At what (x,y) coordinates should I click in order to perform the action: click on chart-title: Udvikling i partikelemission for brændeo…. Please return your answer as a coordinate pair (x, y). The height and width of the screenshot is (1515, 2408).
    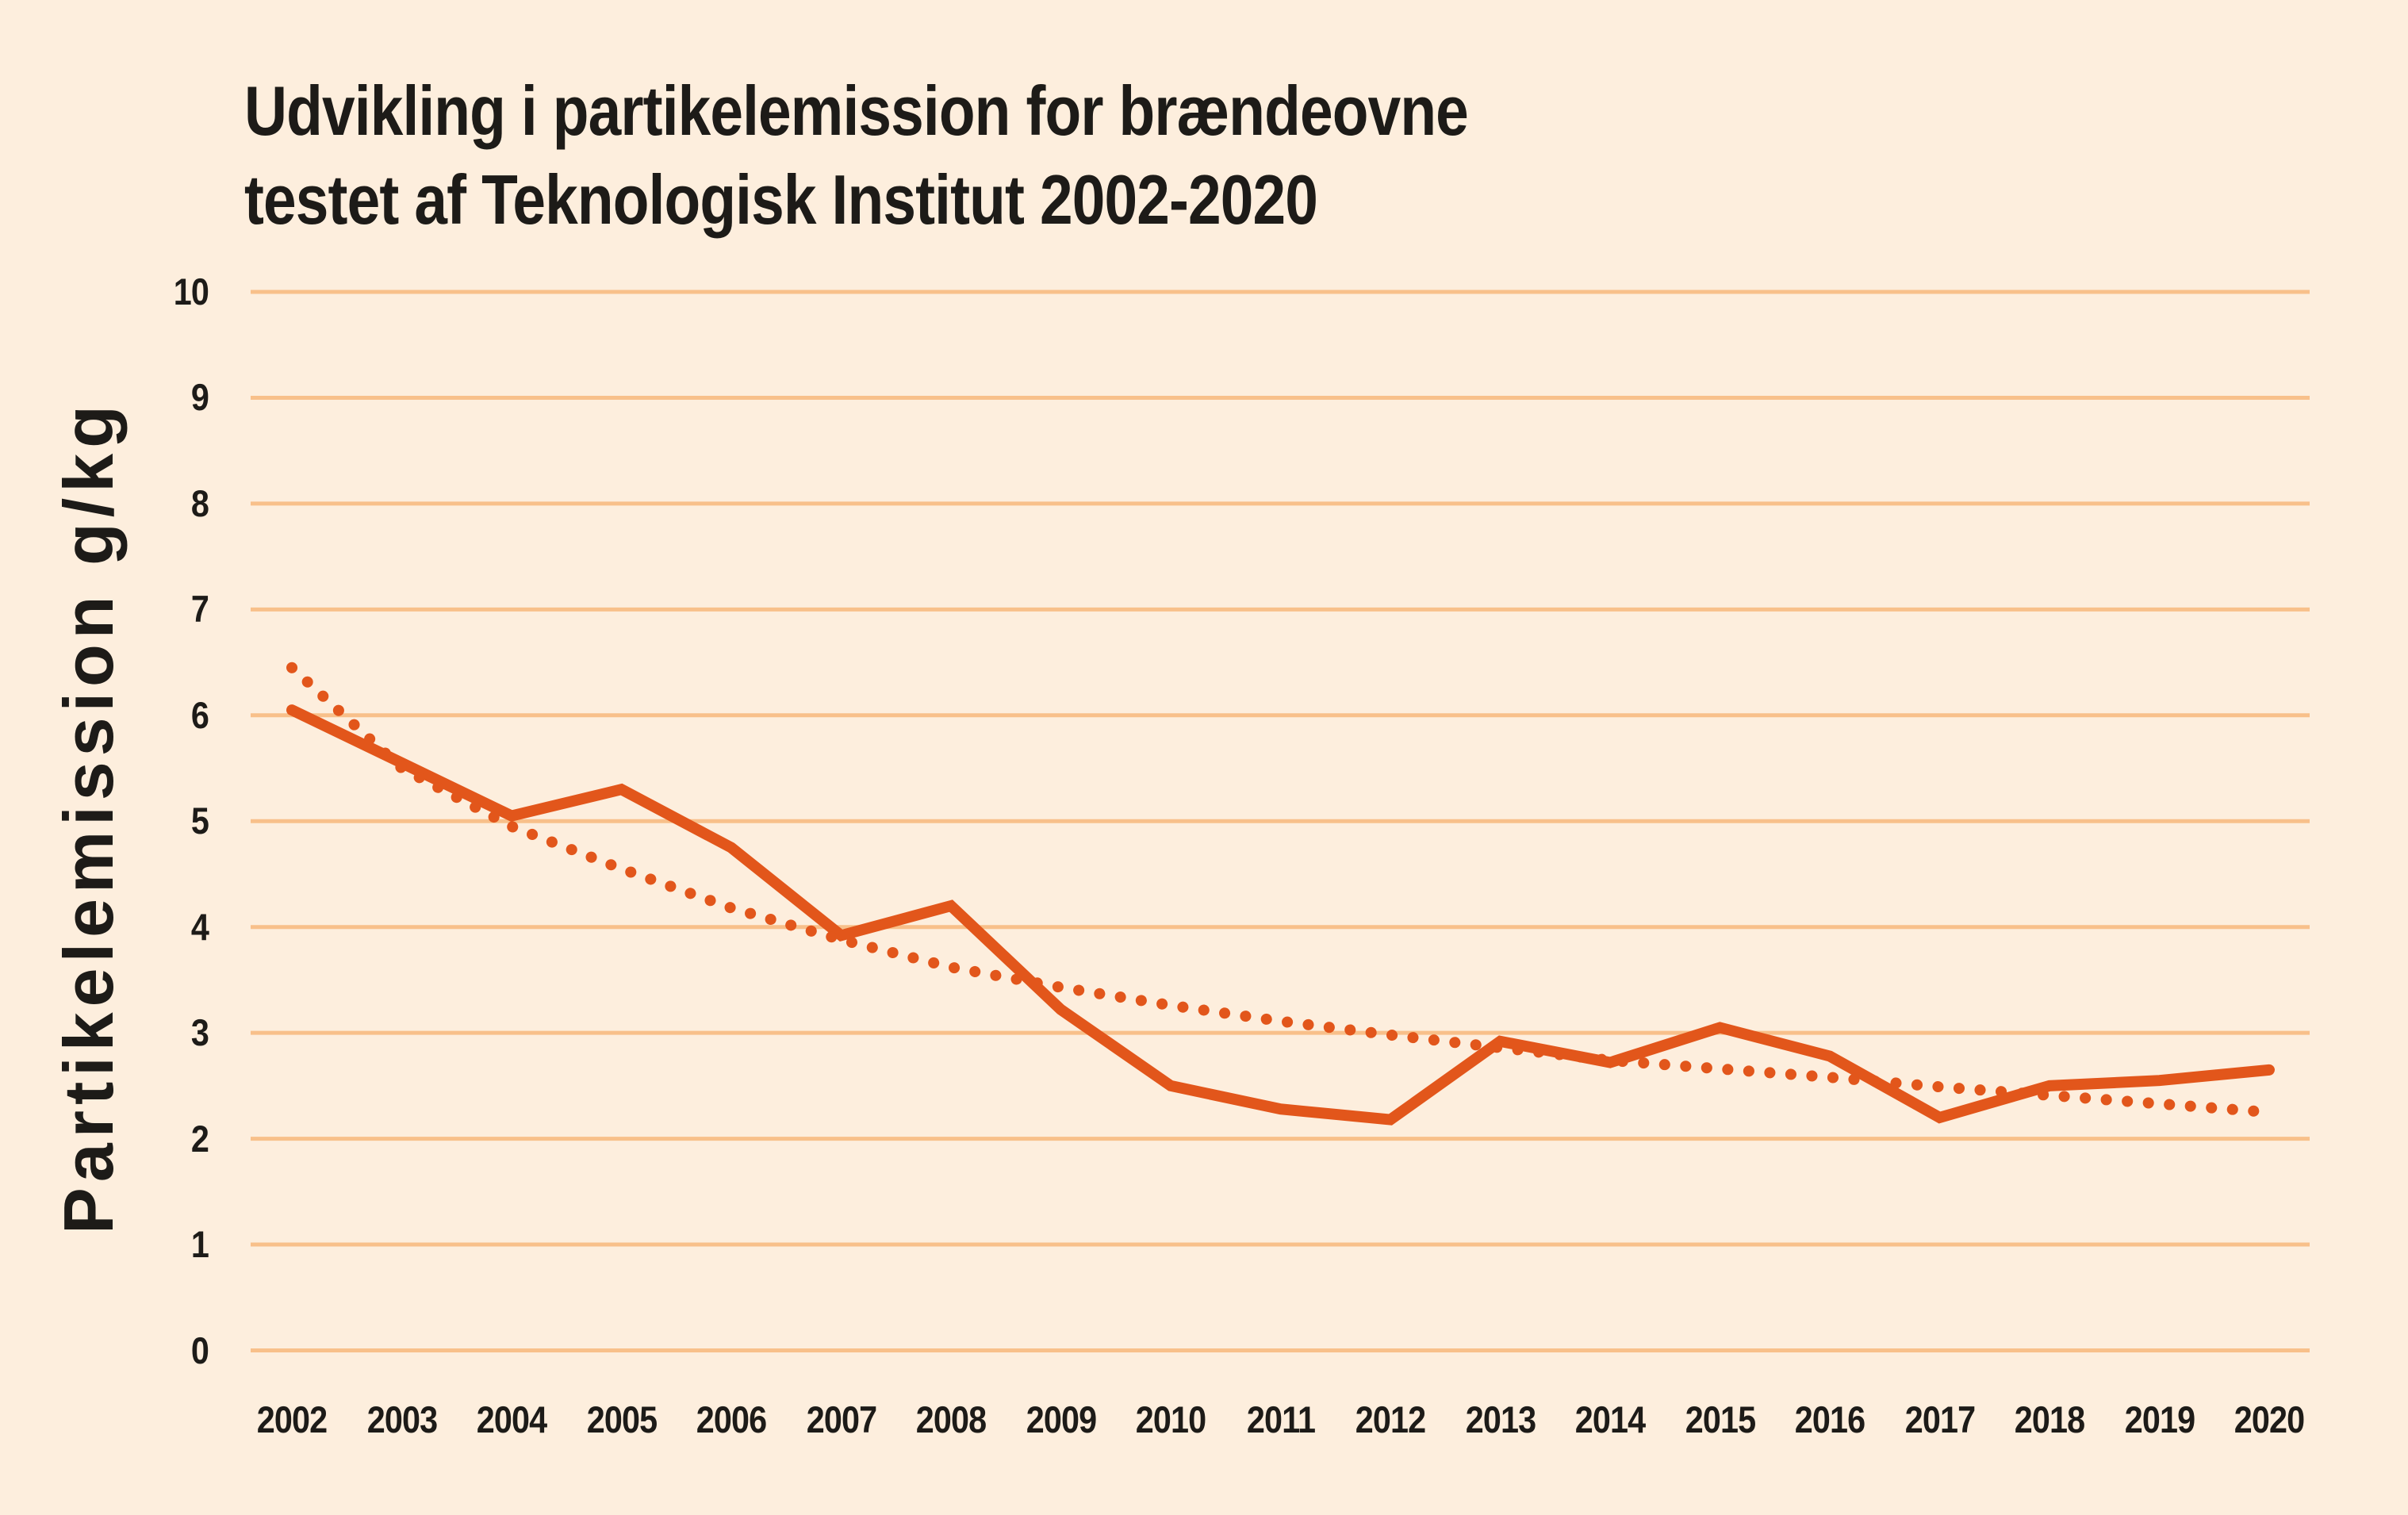
    Looking at the image, I should click on (856, 155).